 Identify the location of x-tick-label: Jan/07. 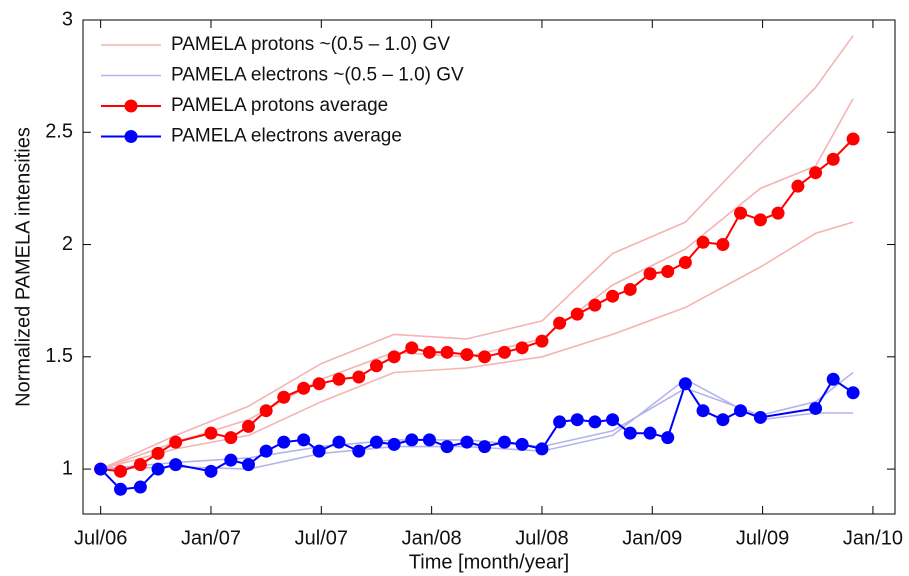
(211, 538).